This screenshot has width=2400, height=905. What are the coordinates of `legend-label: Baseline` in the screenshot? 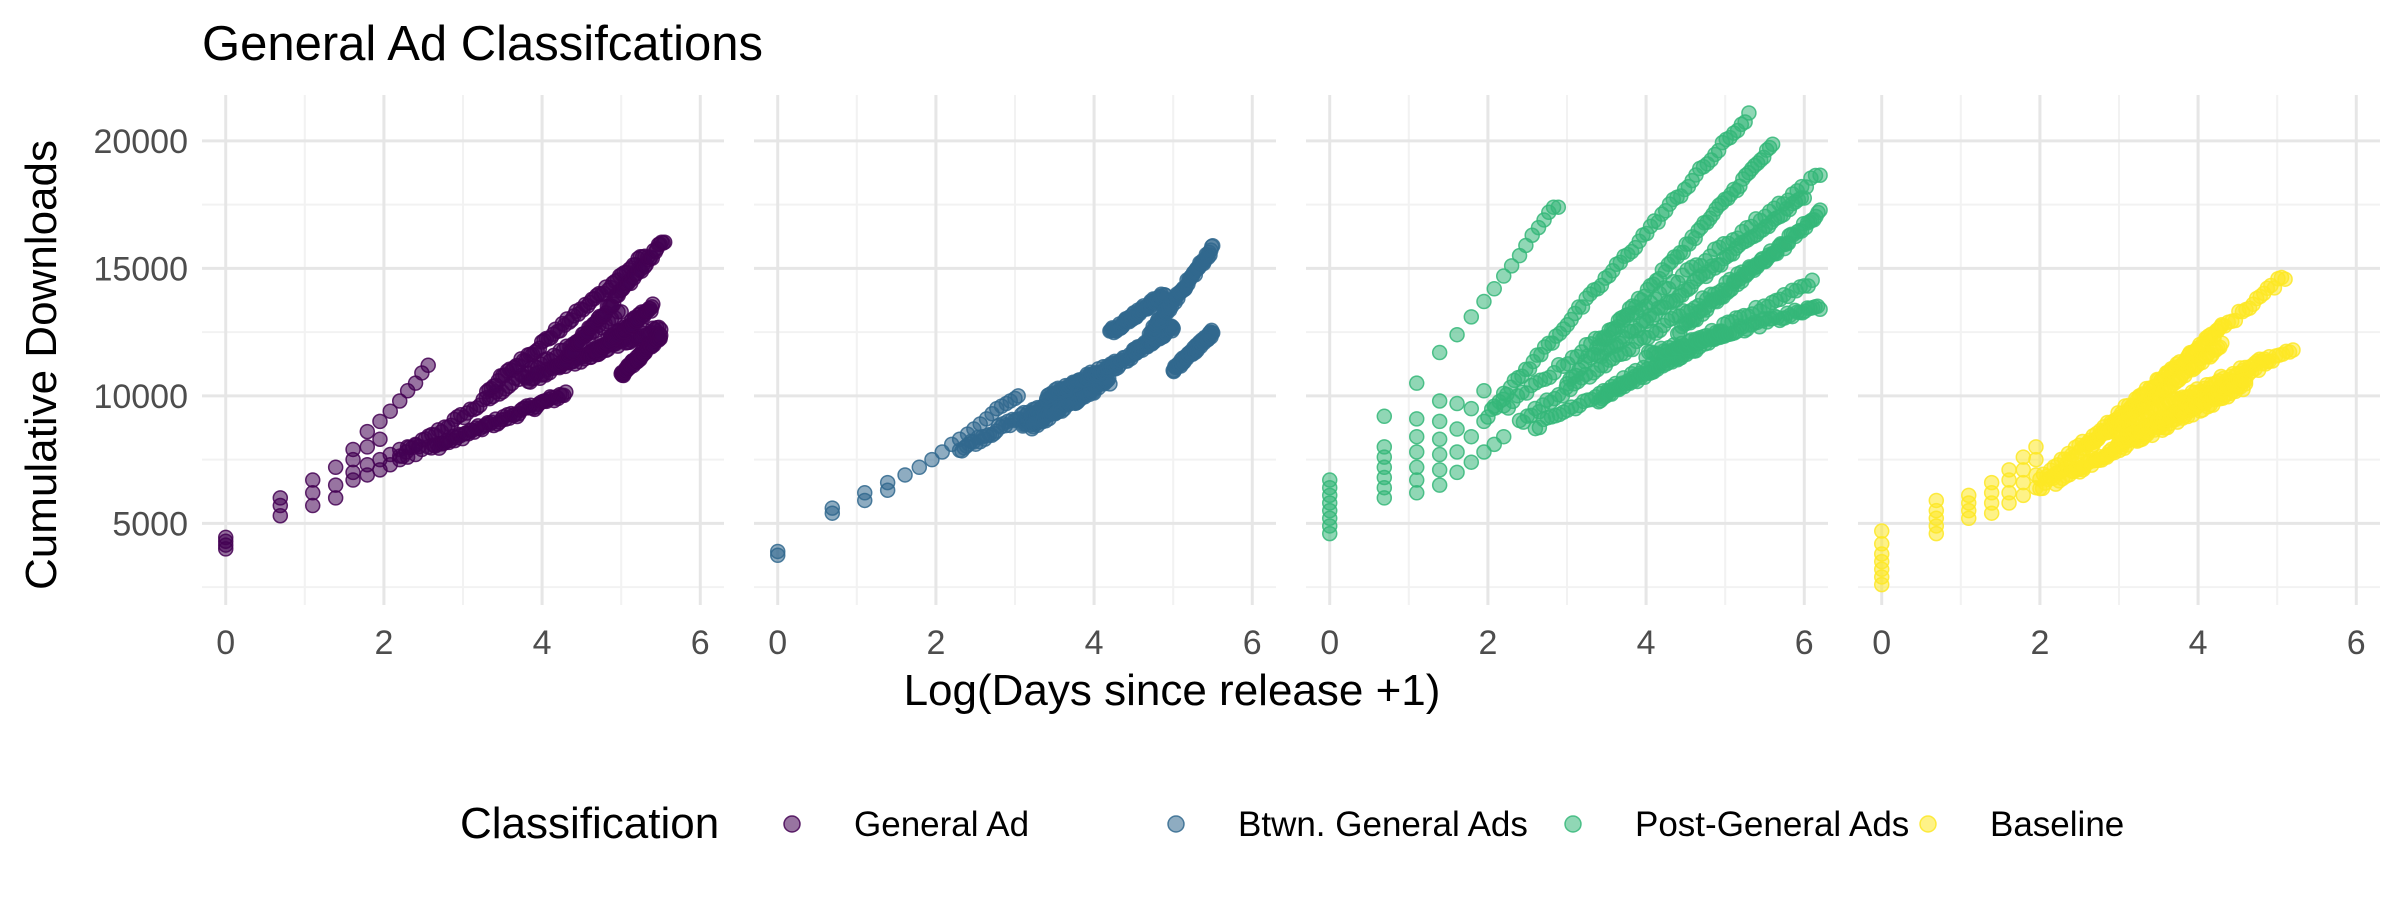 It's located at (2057, 824).